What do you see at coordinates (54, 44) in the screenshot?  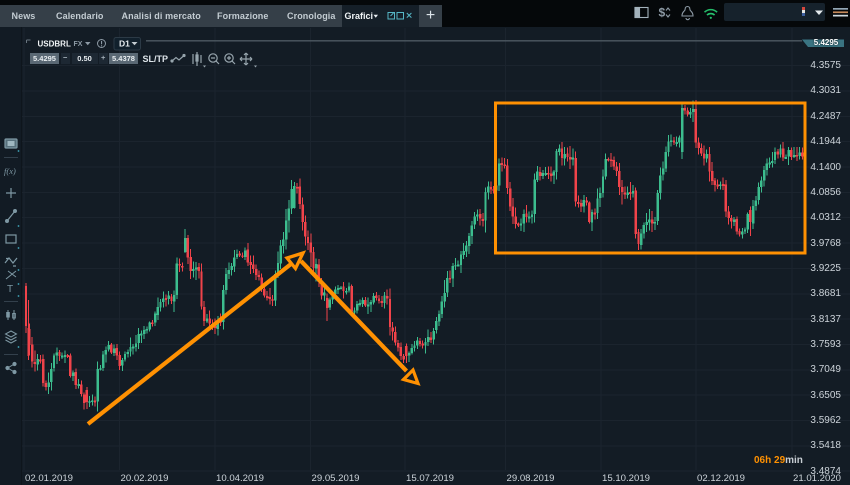 I see `svg-text: USDBRL` at bounding box center [54, 44].